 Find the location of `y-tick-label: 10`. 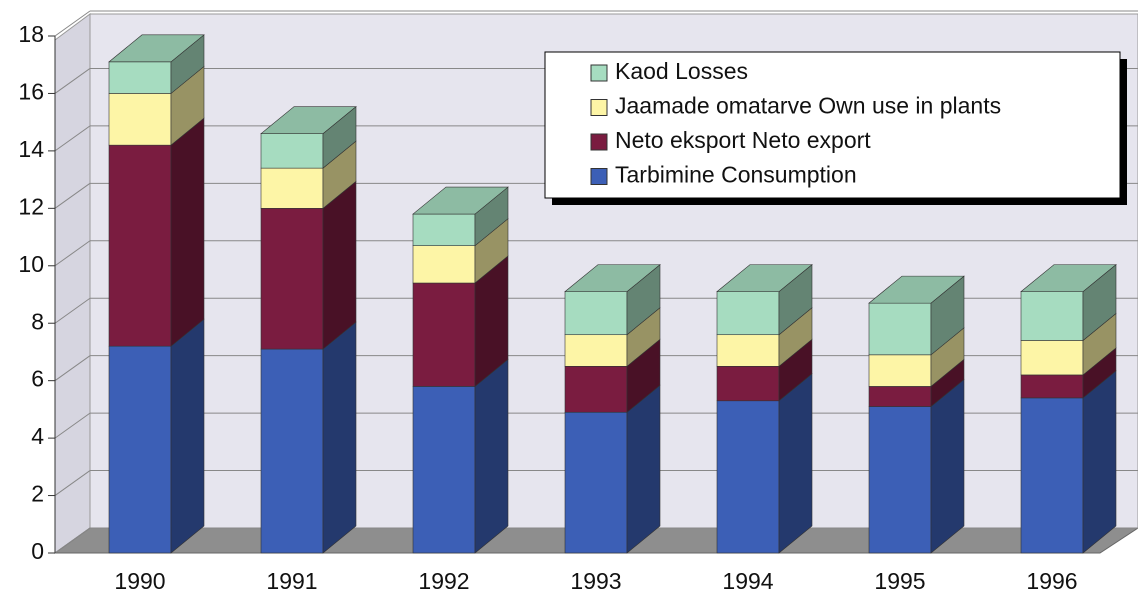

y-tick-label: 10 is located at coordinates (31, 264).